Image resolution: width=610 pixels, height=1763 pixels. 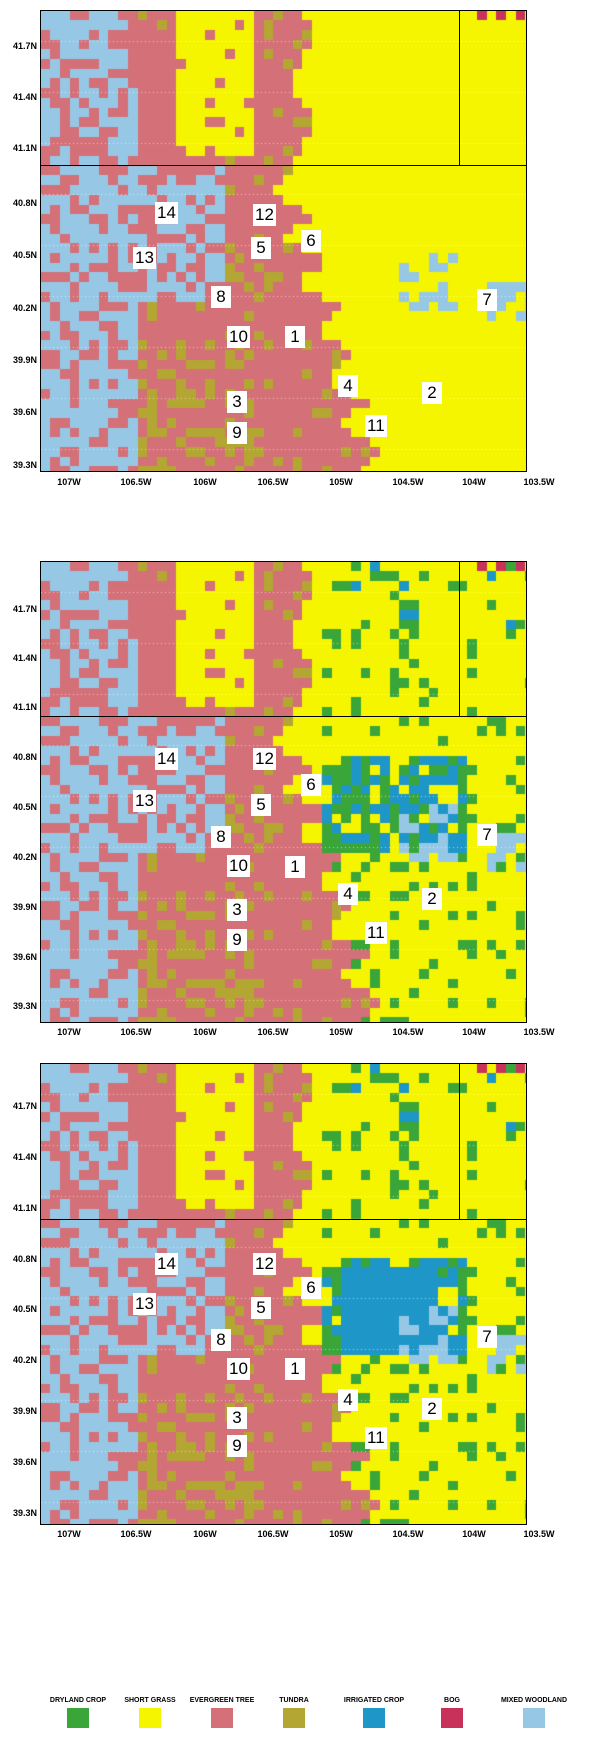 I want to click on site-label-5: 5, so click(x=261, y=1308).